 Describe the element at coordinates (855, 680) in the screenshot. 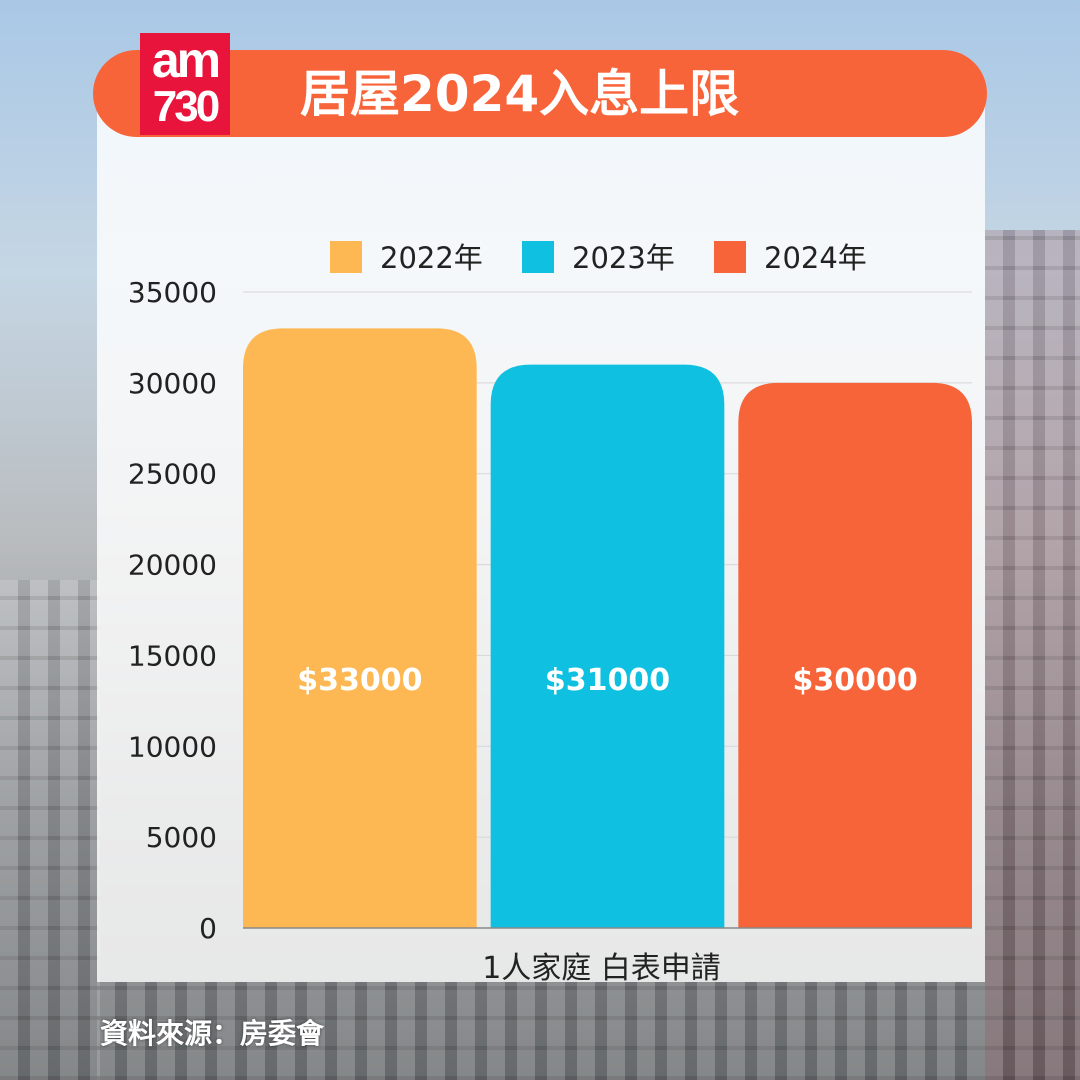

I see `data-label: $30000` at that location.